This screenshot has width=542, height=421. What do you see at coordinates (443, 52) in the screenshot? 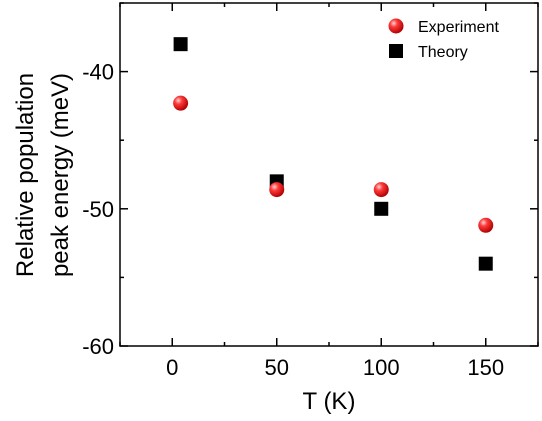
I see `legend-label-theory: Theory` at bounding box center [443, 52].